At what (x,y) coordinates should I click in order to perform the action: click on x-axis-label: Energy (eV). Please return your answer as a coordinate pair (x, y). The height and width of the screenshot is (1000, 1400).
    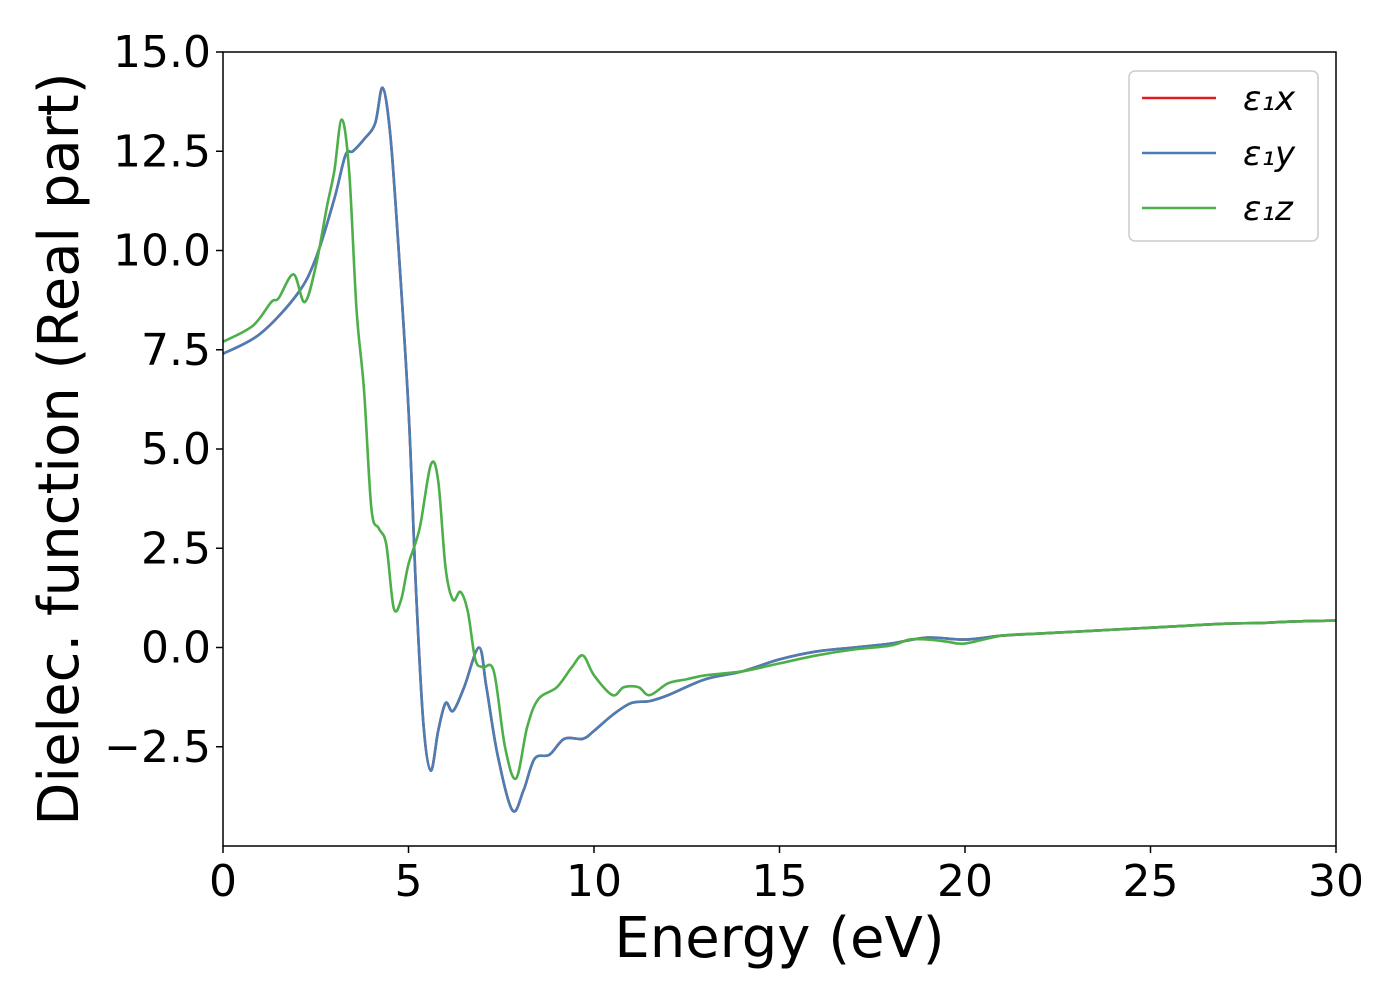
    Looking at the image, I should click on (779, 938).